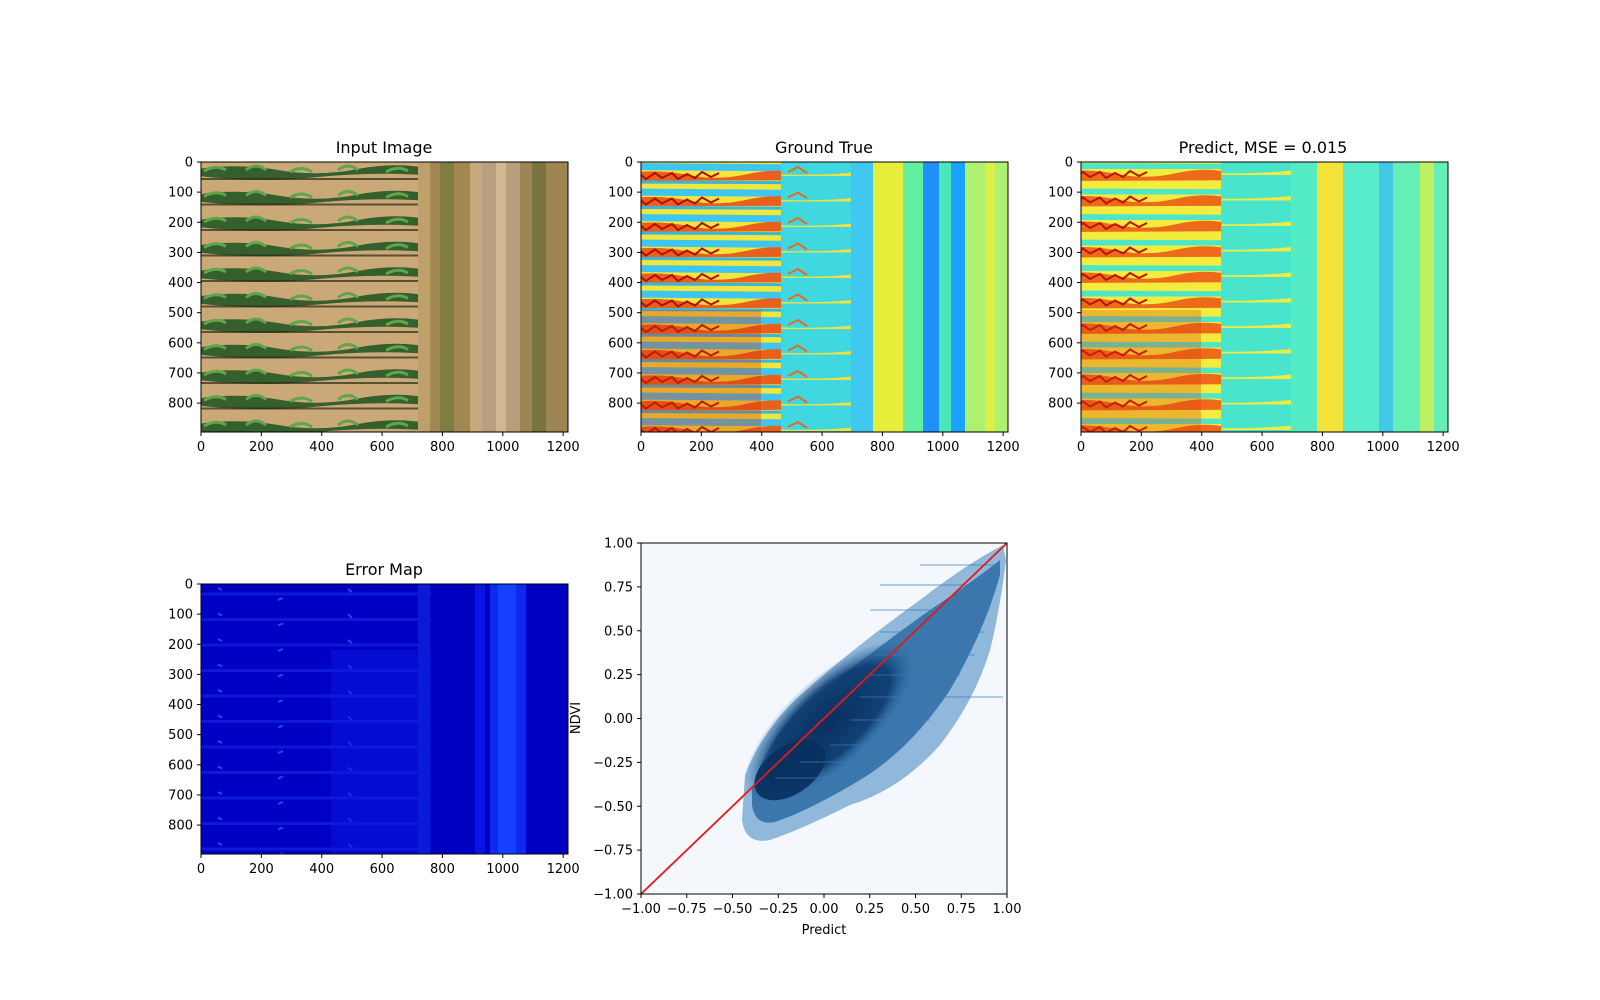  Describe the element at coordinates (576, 718) in the screenshot. I see `scatter-ylabel: NDVI` at that location.